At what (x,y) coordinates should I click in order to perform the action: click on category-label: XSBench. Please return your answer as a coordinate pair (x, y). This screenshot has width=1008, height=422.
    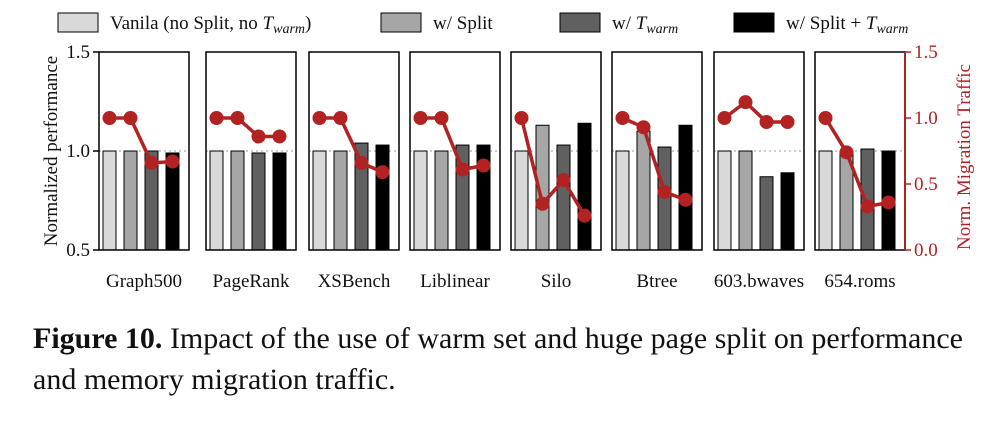
    Looking at the image, I should click on (354, 281).